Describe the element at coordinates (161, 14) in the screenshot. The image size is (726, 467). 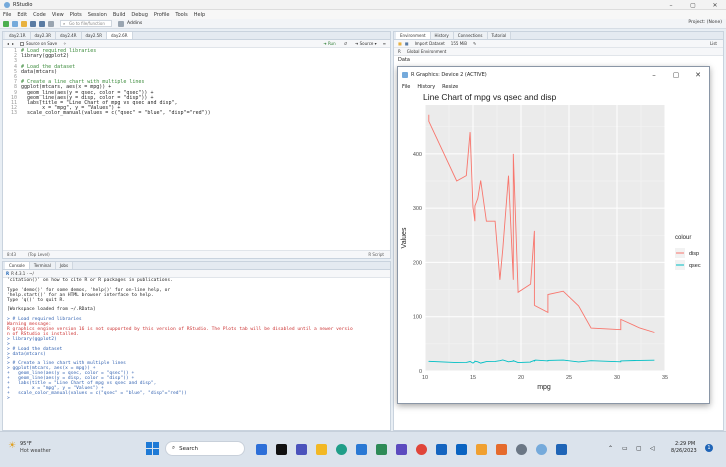
I see `menu-profile: Profile` at that location.